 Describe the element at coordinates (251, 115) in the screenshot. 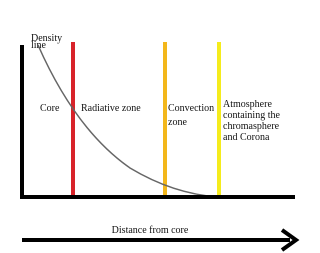

I see `label-line: containing the` at that location.